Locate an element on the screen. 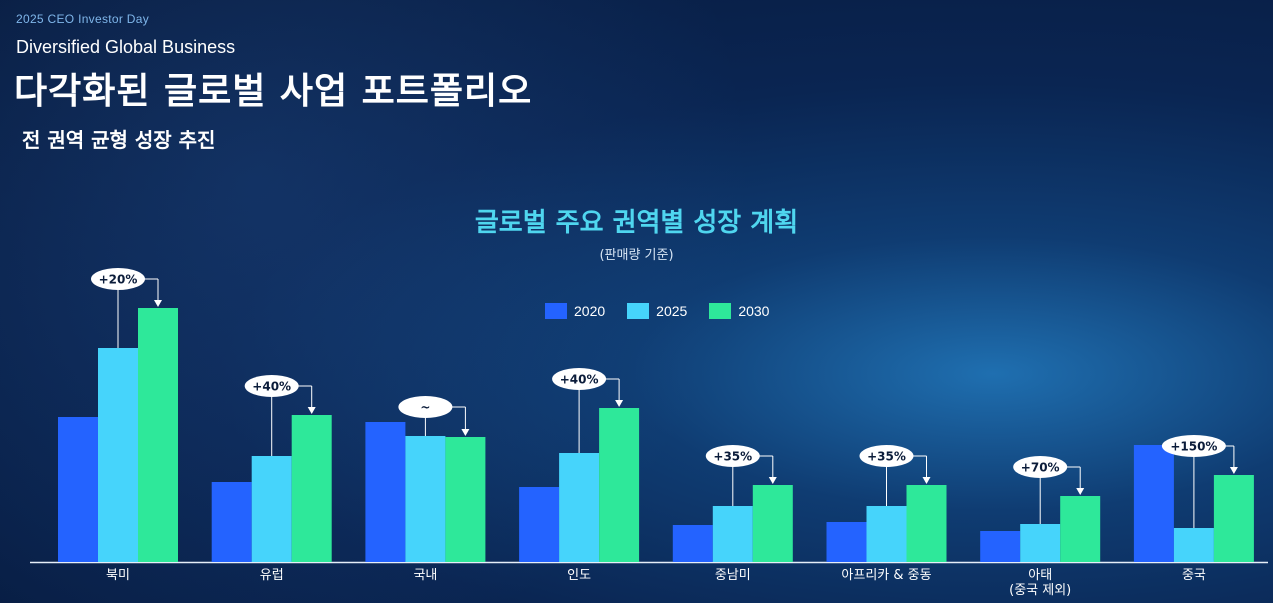 This screenshot has height=603, width=1273. chart-legend: 2020 2025 2030 is located at coordinates (657, 311).